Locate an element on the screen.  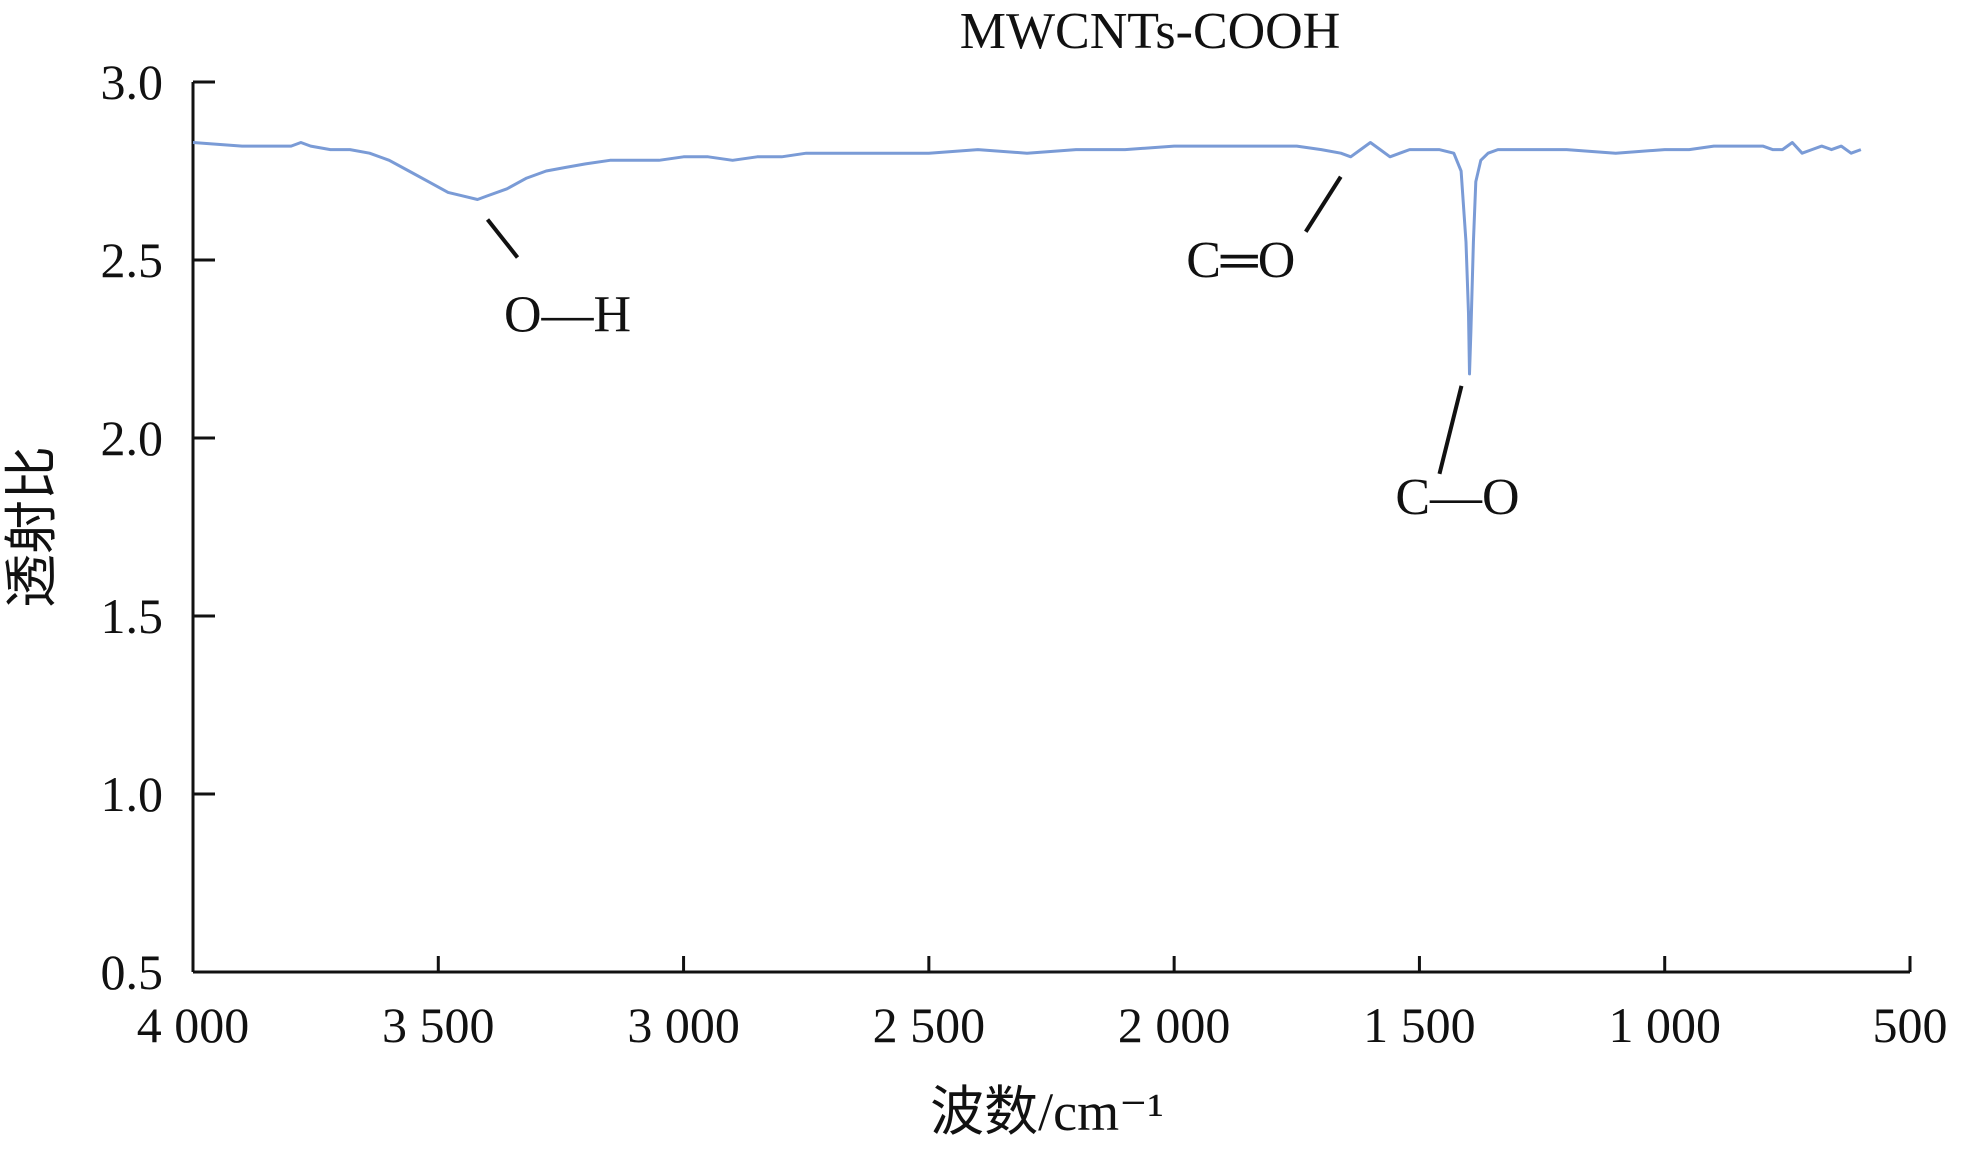
x-tick-label: 4 000 is located at coordinates (193, 1025).